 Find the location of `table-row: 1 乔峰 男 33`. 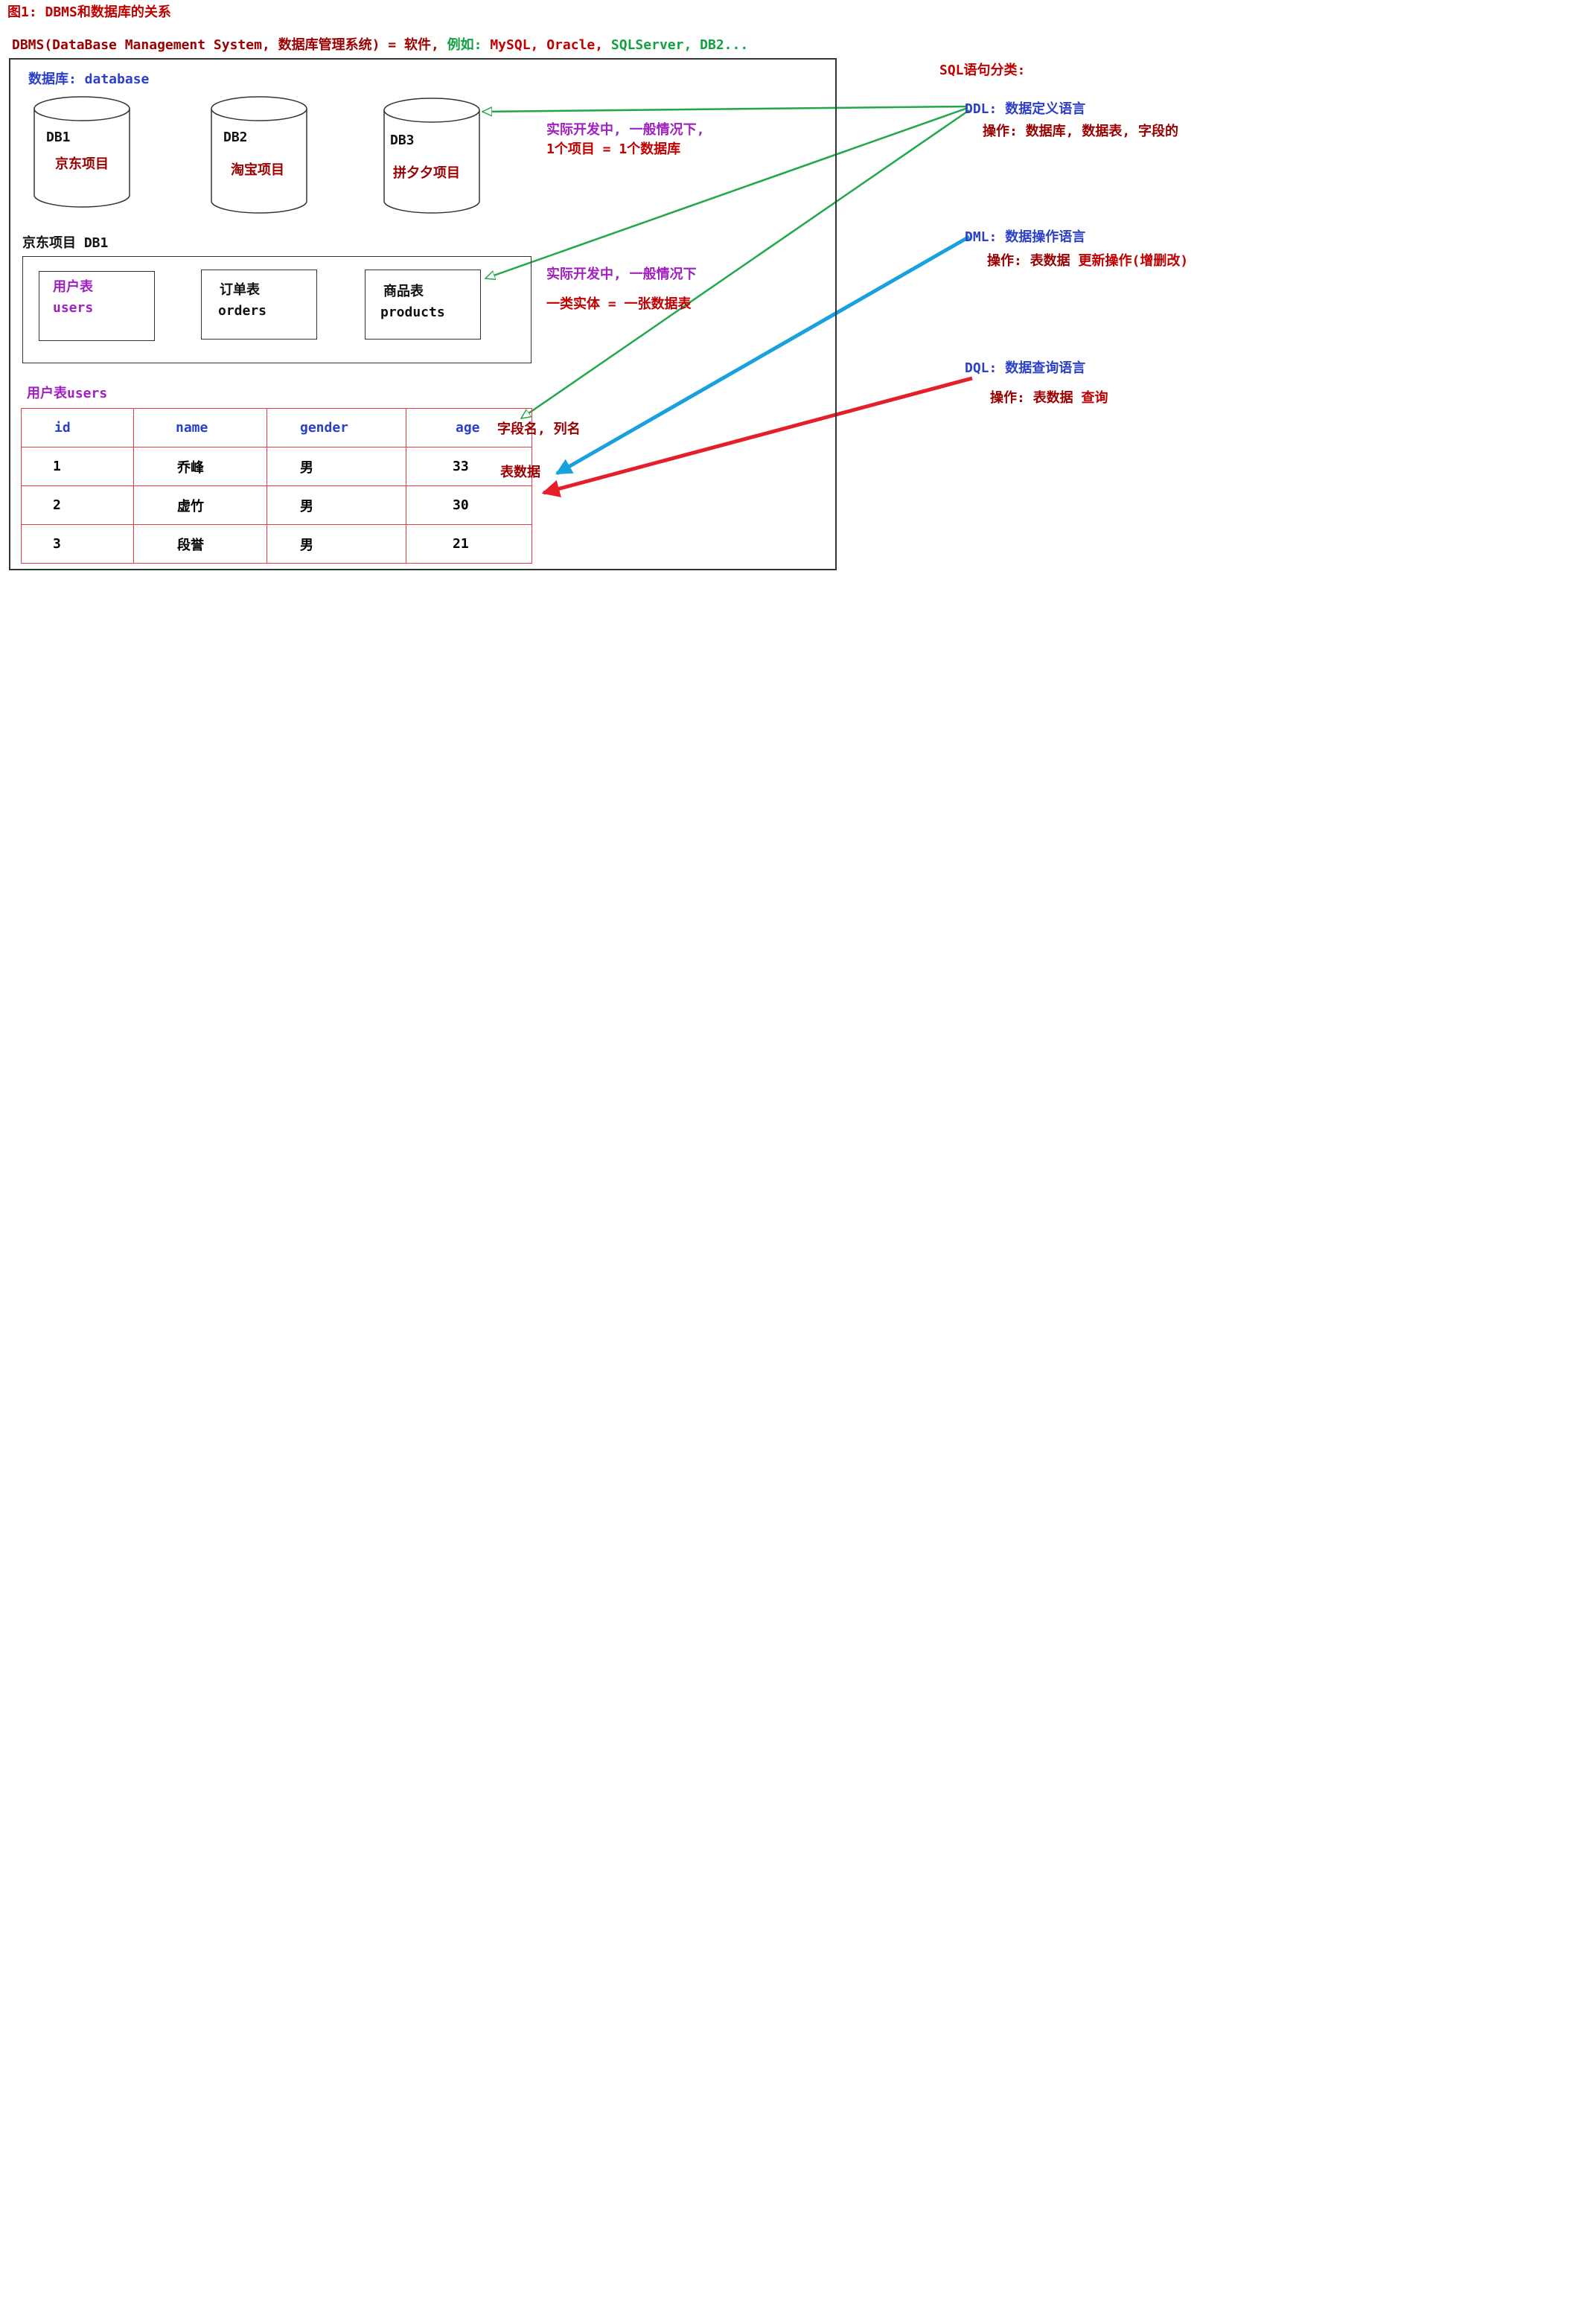

table-row: 1 乔峰 男 33 is located at coordinates (276, 466).